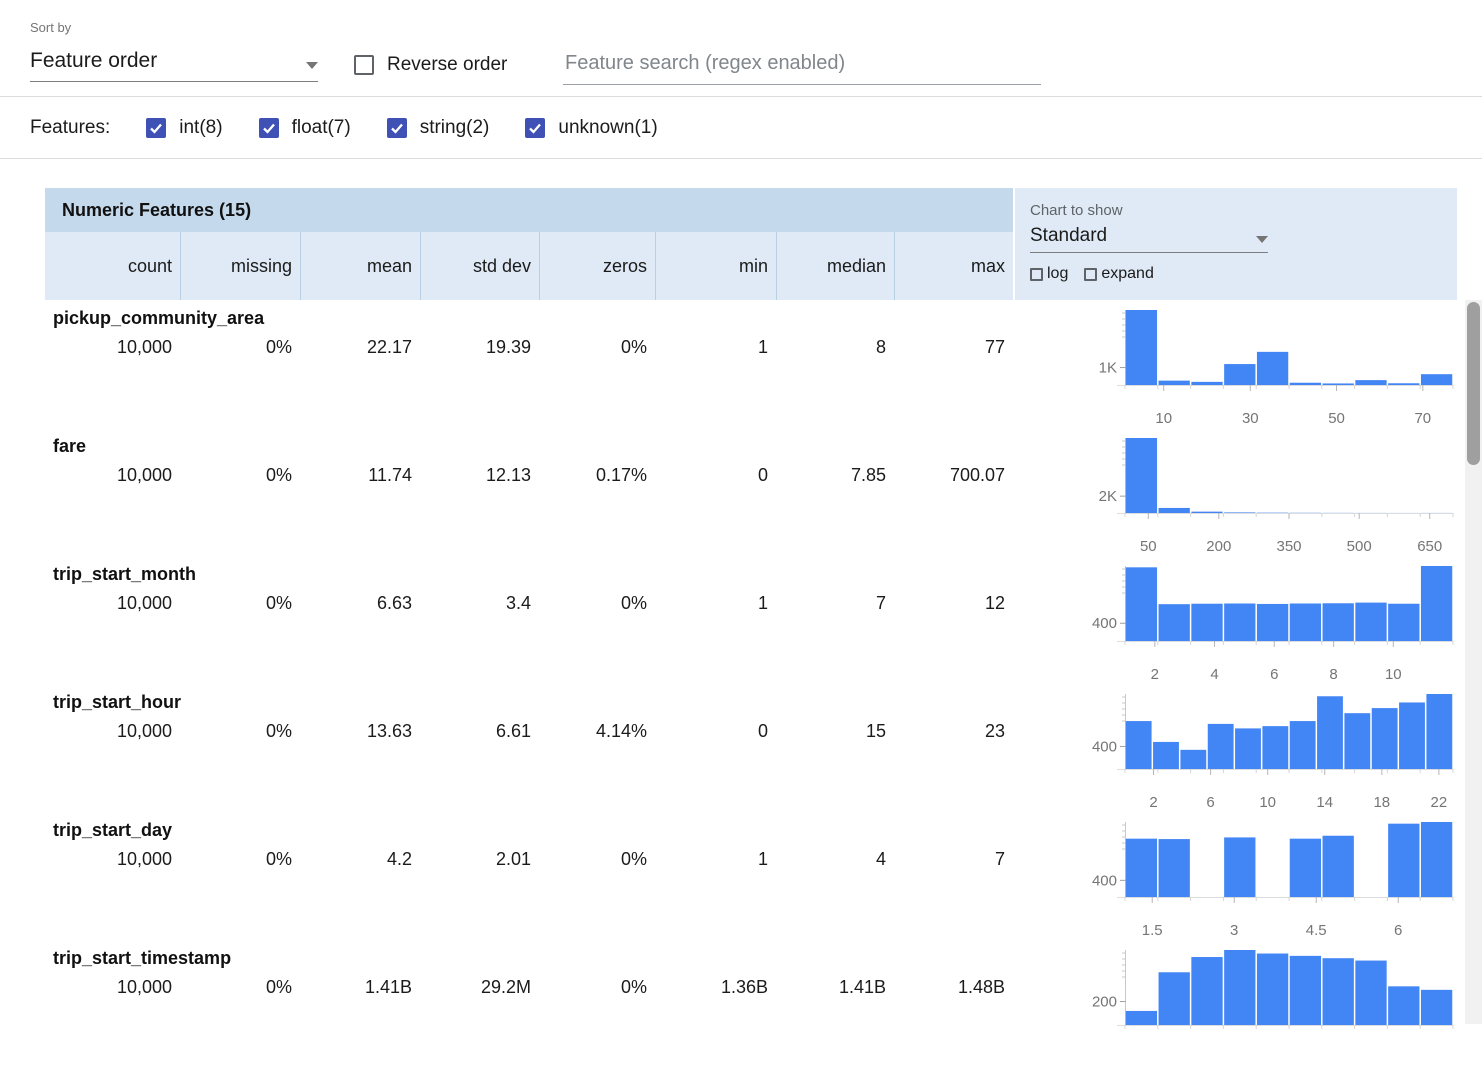 Image resolution: width=1482 pixels, height=1073 pixels. I want to click on chart-type-select: Standard, so click(1149, 239).